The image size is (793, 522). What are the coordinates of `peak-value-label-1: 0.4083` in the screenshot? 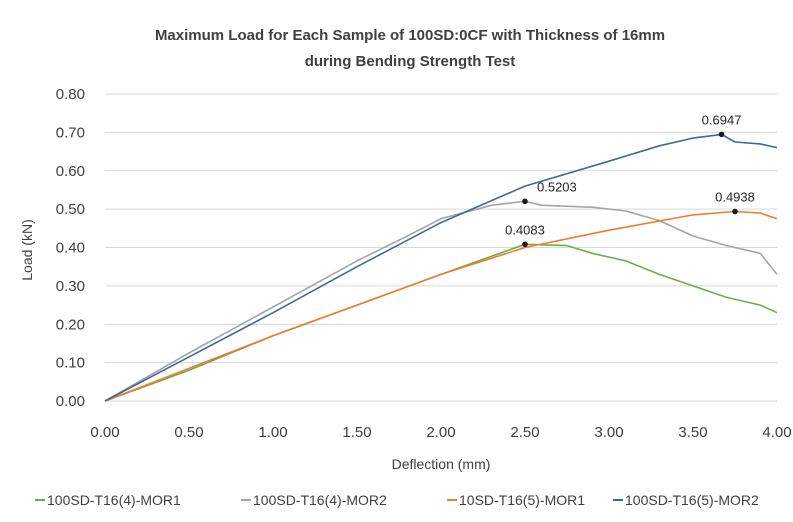 It's located at (525, 229).